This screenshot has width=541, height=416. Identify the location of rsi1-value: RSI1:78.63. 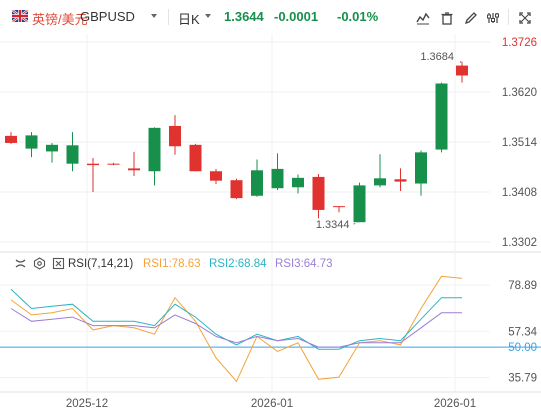
(172, 264).